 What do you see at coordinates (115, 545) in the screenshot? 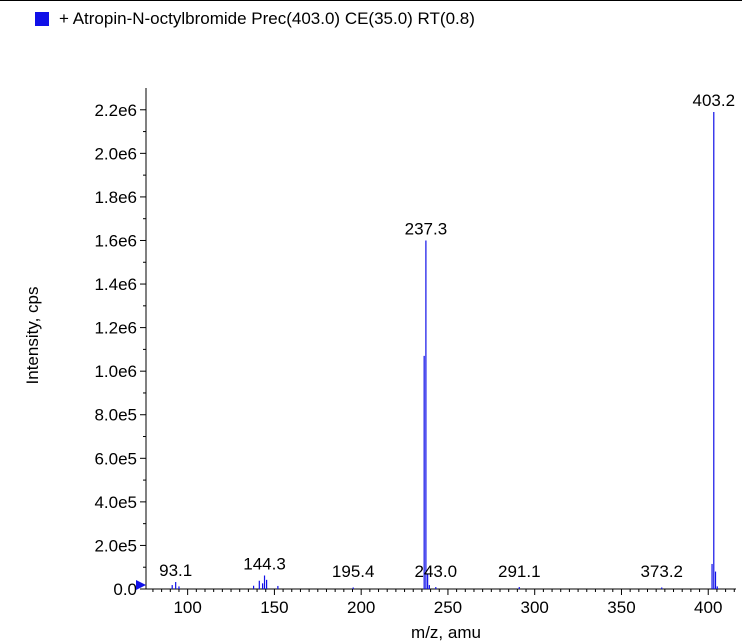
I see `y-tick-label: 2.0e5` at bounding box center [115, 545].